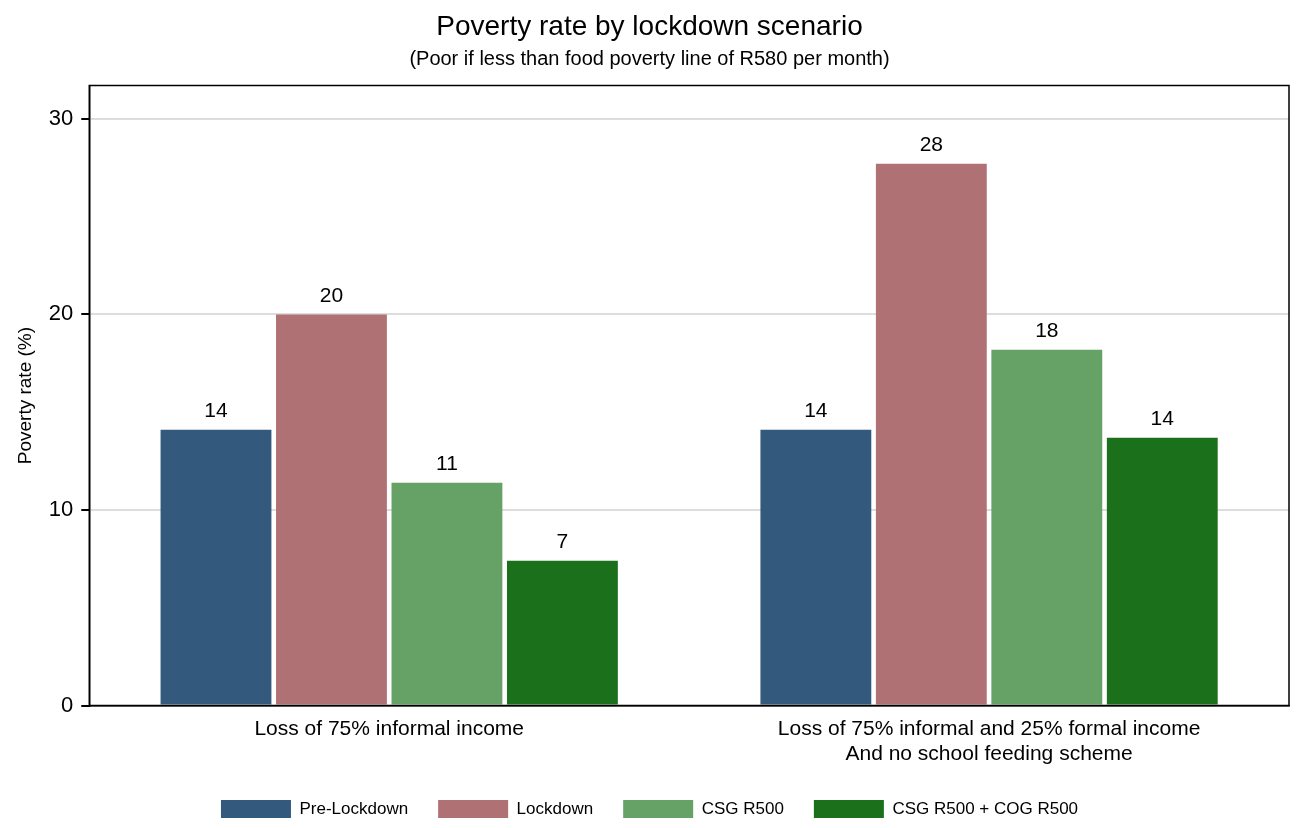  I want to click on data-label: 7, so click(562, 541).